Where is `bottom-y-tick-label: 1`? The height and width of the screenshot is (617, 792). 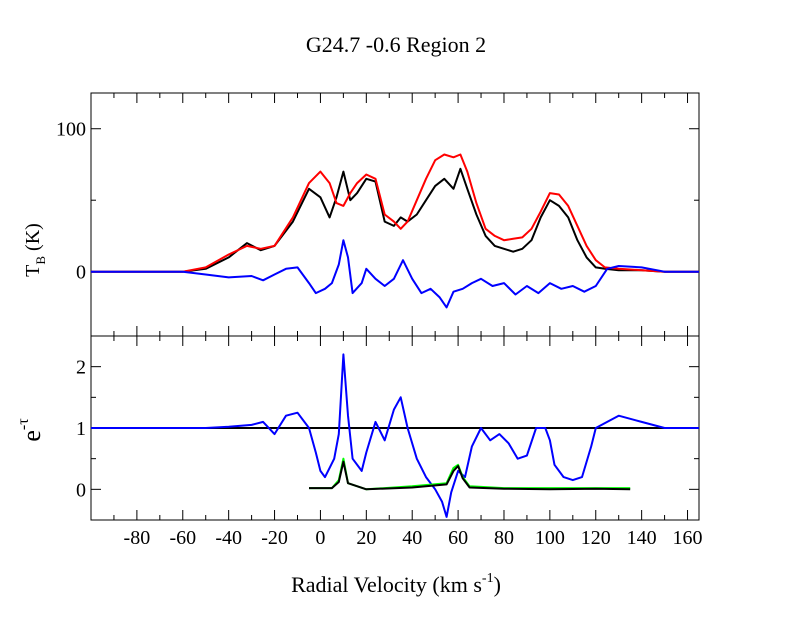 bottom-y-tick-label: 1 is located at coordinates (81, 429).